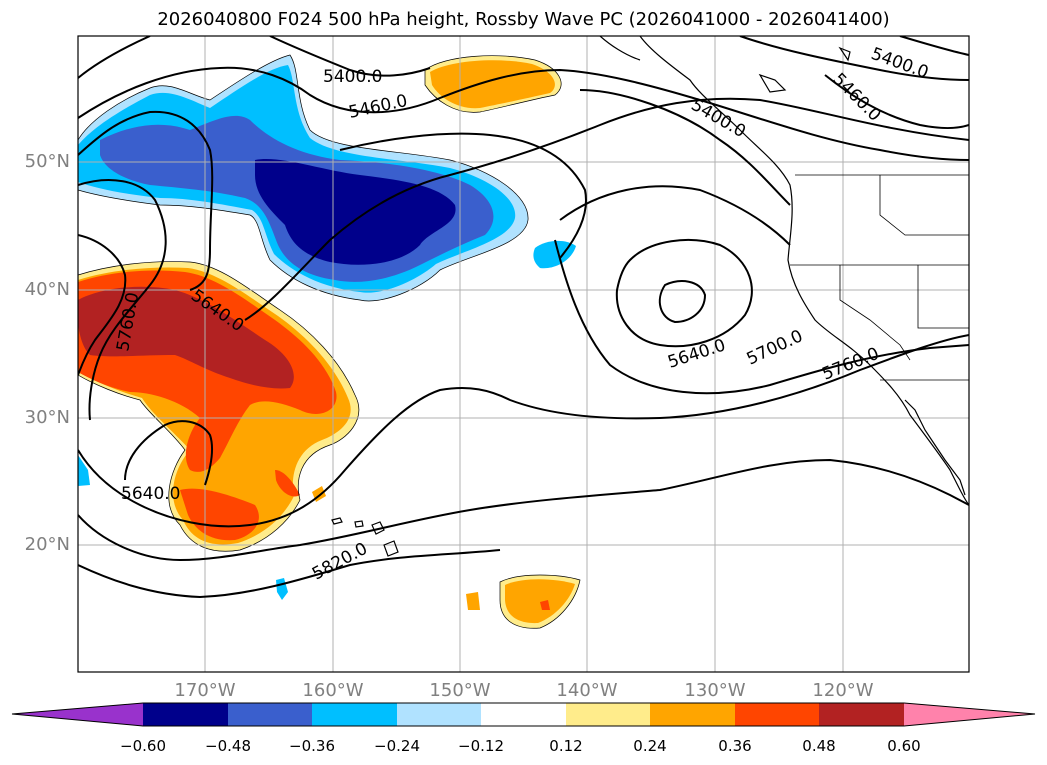  What do you see at coordinates (650, 746) in the screenshot?
I see `colorbar-tick-label: 0.24` at bounding box center [650, 746].